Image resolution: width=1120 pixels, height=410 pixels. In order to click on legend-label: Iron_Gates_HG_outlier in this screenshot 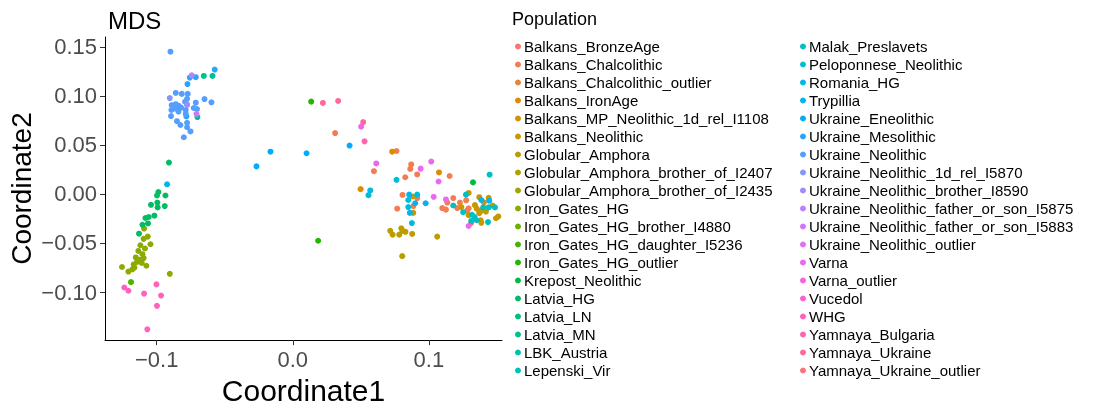, I will do `click(601, 262)`.